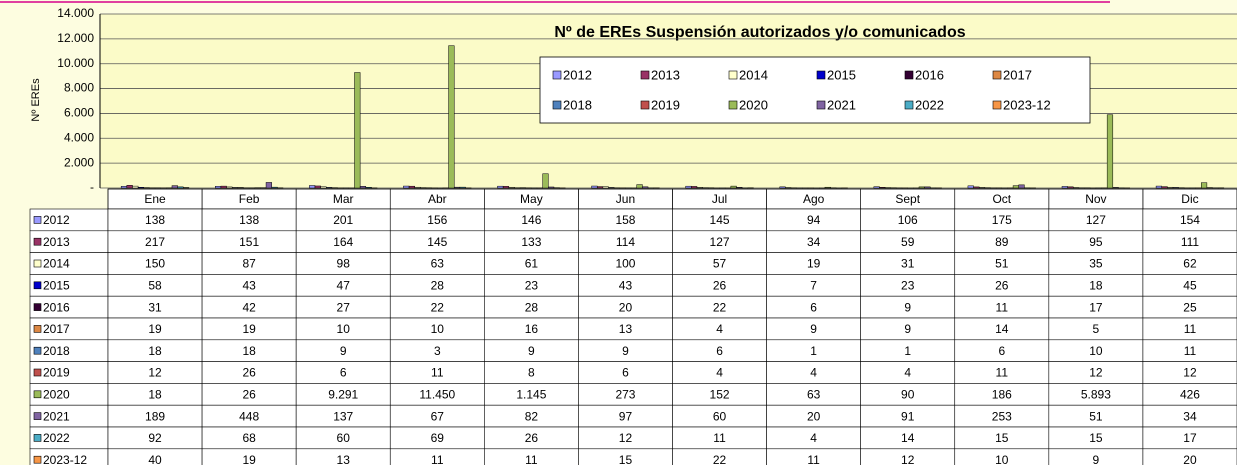  I want to click on table-value: 217, so click(155, 242).